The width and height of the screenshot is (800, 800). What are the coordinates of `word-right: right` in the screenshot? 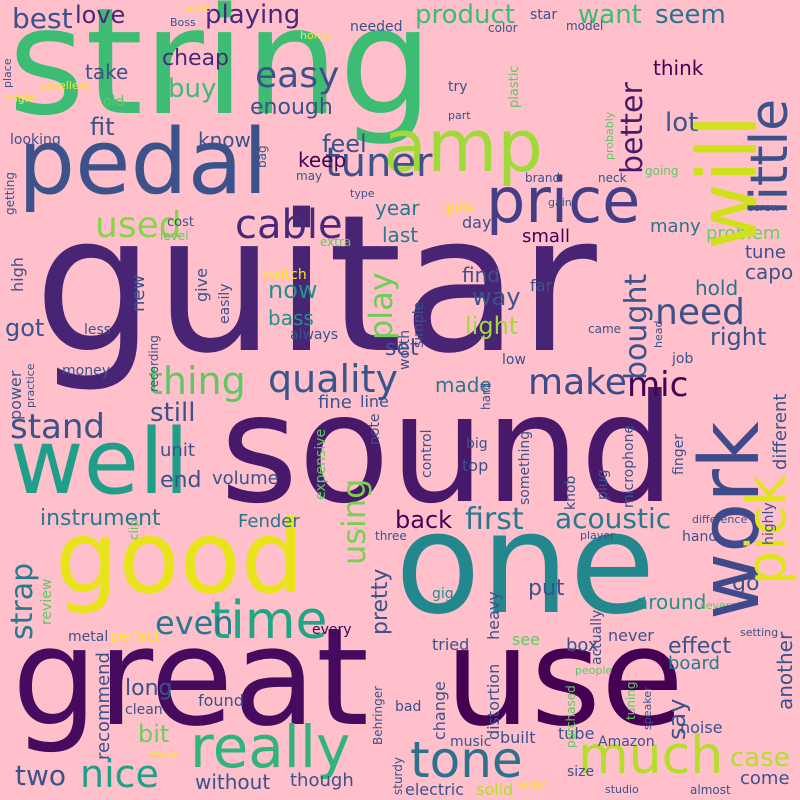 It's located at (738, 337).